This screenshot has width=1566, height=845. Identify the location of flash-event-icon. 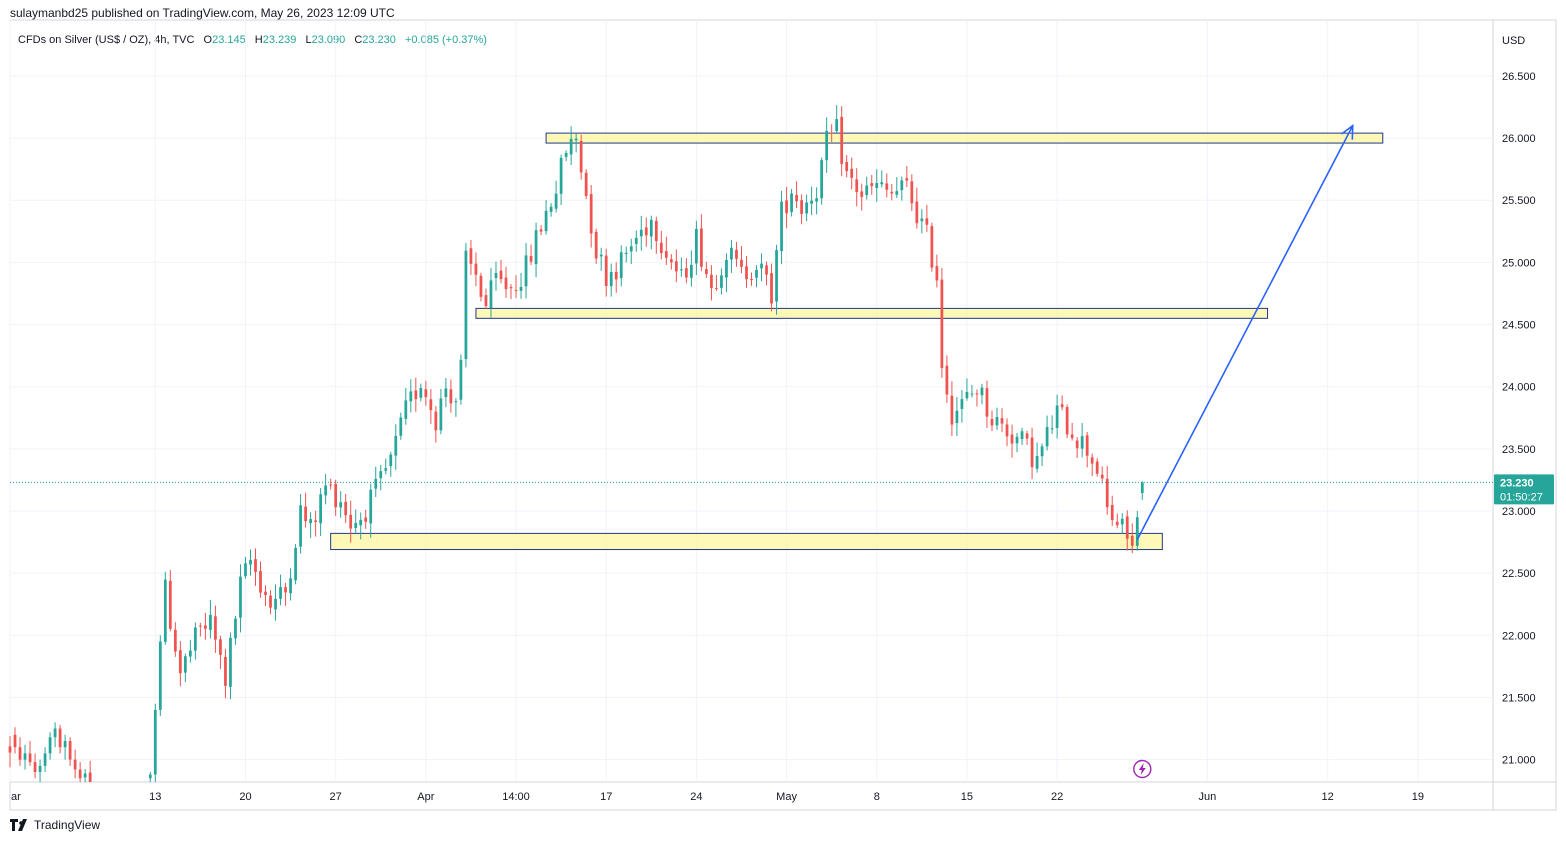
(1142, 769).